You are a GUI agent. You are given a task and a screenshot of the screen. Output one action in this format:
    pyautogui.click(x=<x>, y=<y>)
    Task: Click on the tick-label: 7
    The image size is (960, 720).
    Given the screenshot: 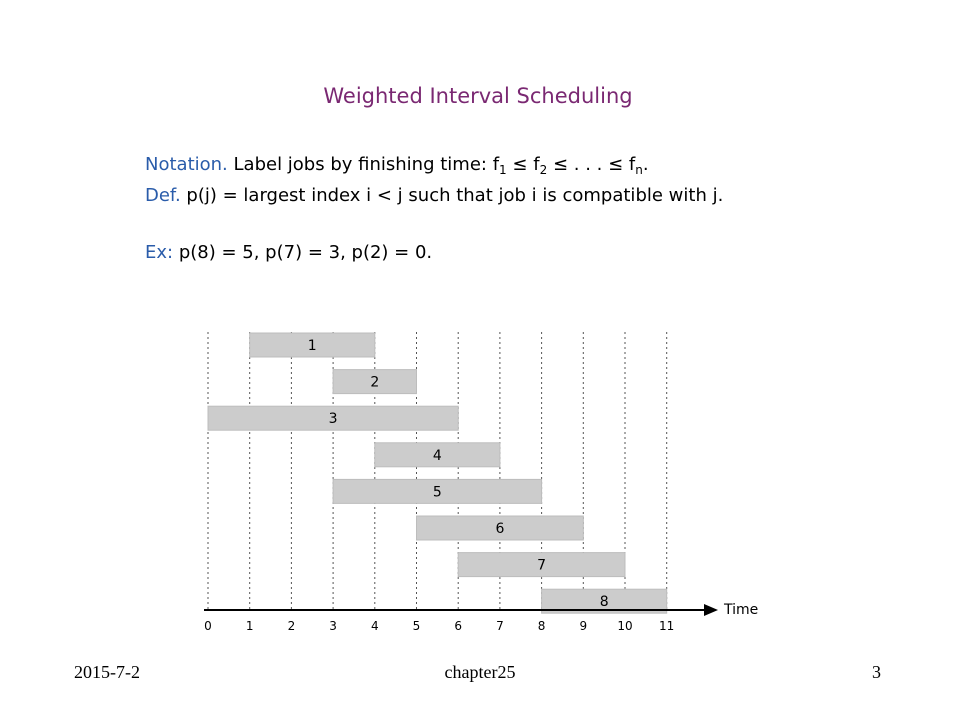 What is the action you would take?
    pyautogui.click(x=500, y=626)
    